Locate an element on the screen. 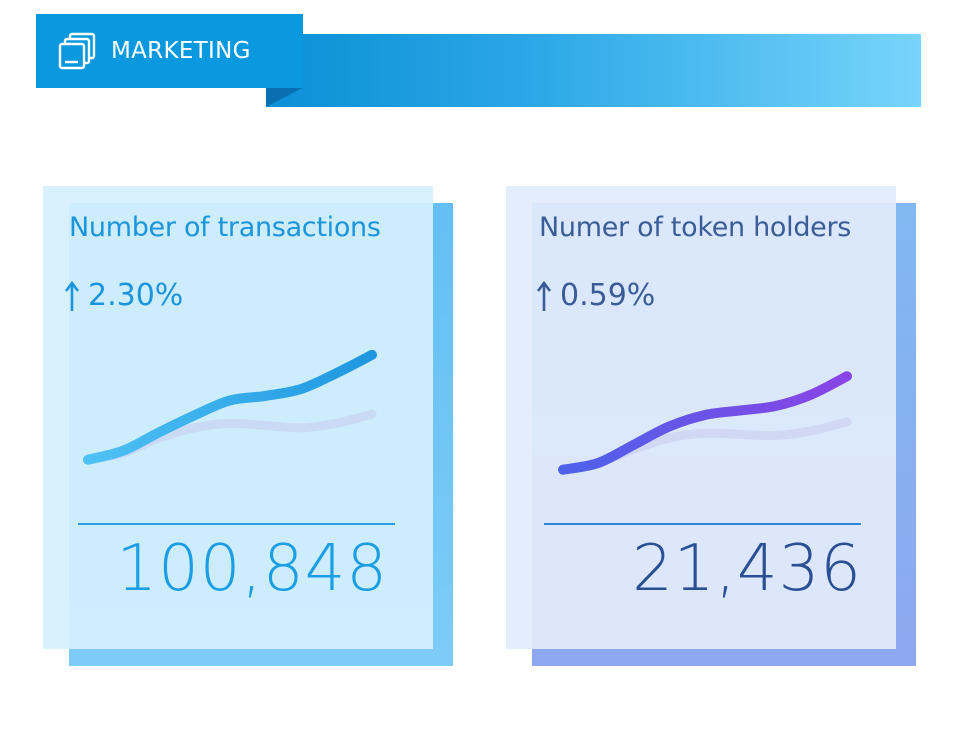 This screenshot has width=960, height=730. card-title: Number of transactions is located at coordinates (225, 227).